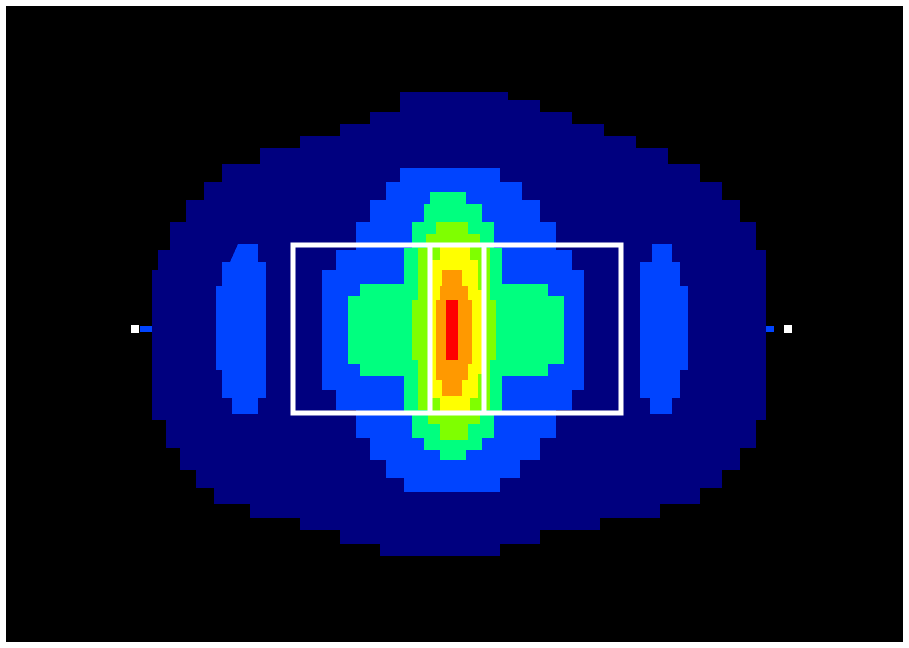 The height and width of the screenshot is (648, 909). Describe the element at coordinates (788, 329) in the screenshot. I see `marker-right` at that location.